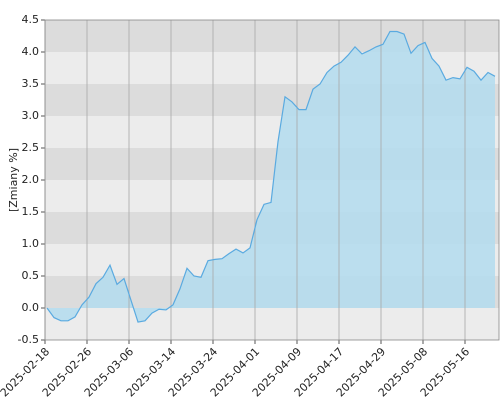 The width and height of the screenshot is (500, 400). Describe the element at coordinates (13, 180) in the screenshot. I see `y-axis-label: [Zmiany %]` at that location.